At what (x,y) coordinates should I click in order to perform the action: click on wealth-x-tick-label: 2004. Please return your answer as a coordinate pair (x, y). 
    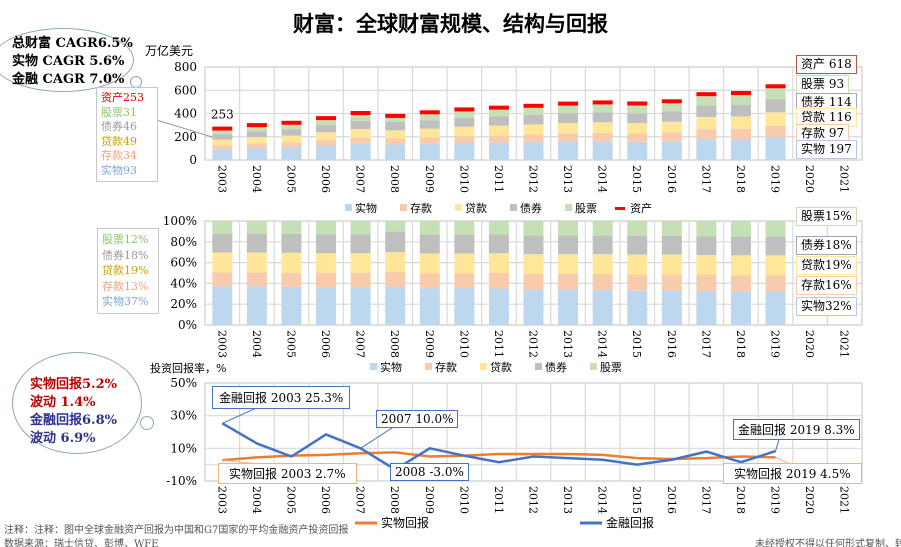
    Looking at the image, I should click on (256, 179).